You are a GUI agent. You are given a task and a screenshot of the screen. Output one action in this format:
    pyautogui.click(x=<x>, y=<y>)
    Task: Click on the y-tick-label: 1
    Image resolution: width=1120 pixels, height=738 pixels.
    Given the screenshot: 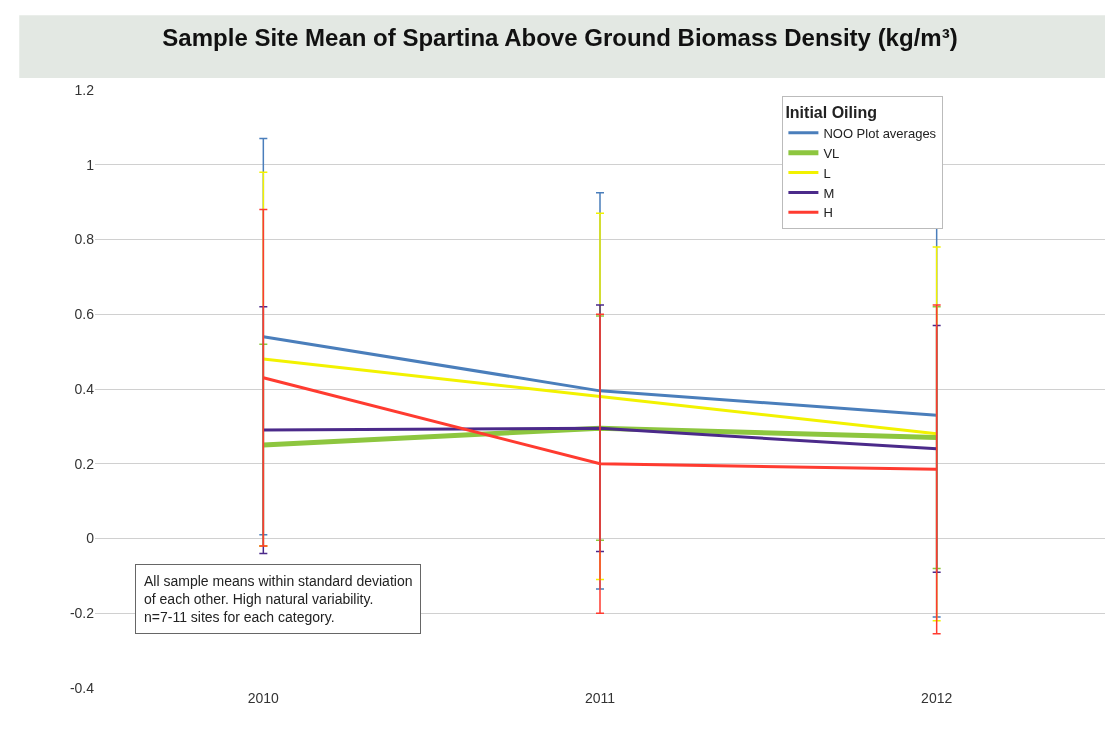 What is the action you would take?
    pyautogui.click(x=90, y=164)
    